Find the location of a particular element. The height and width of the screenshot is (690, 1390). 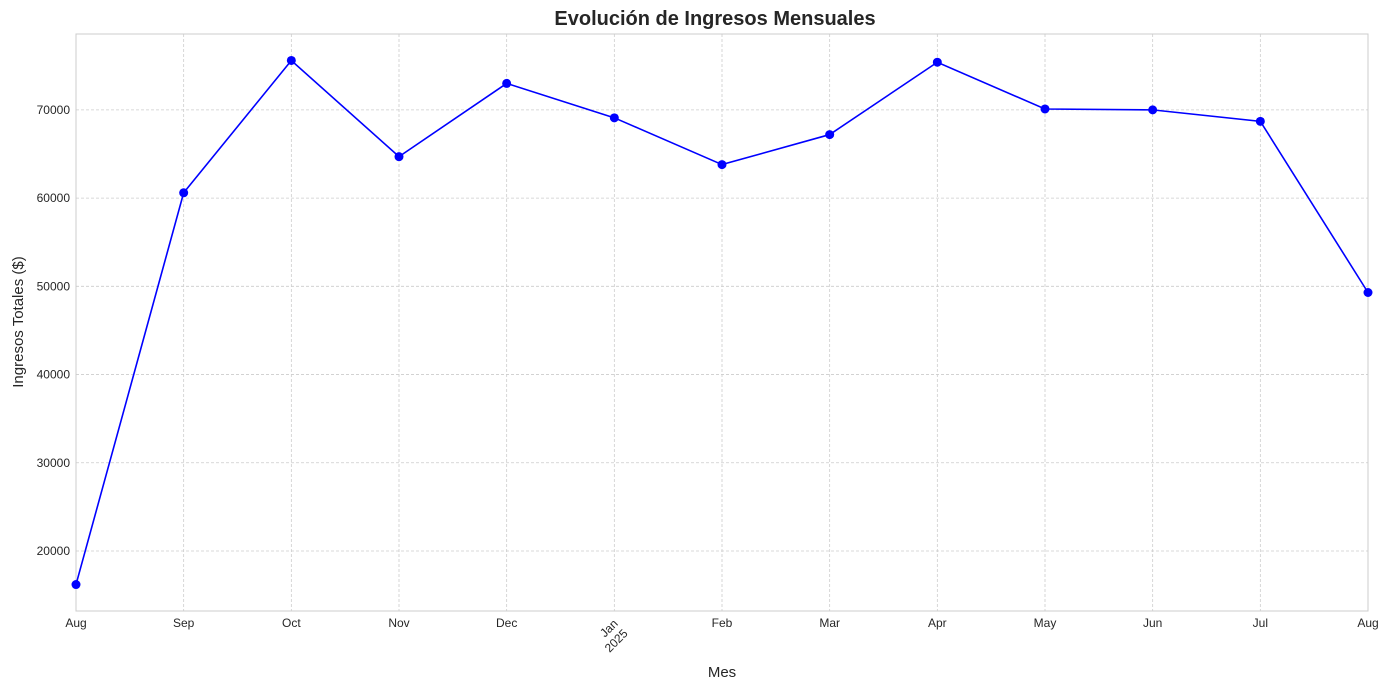

x-tick-label: Jul is located at coordinates (1260, 623).